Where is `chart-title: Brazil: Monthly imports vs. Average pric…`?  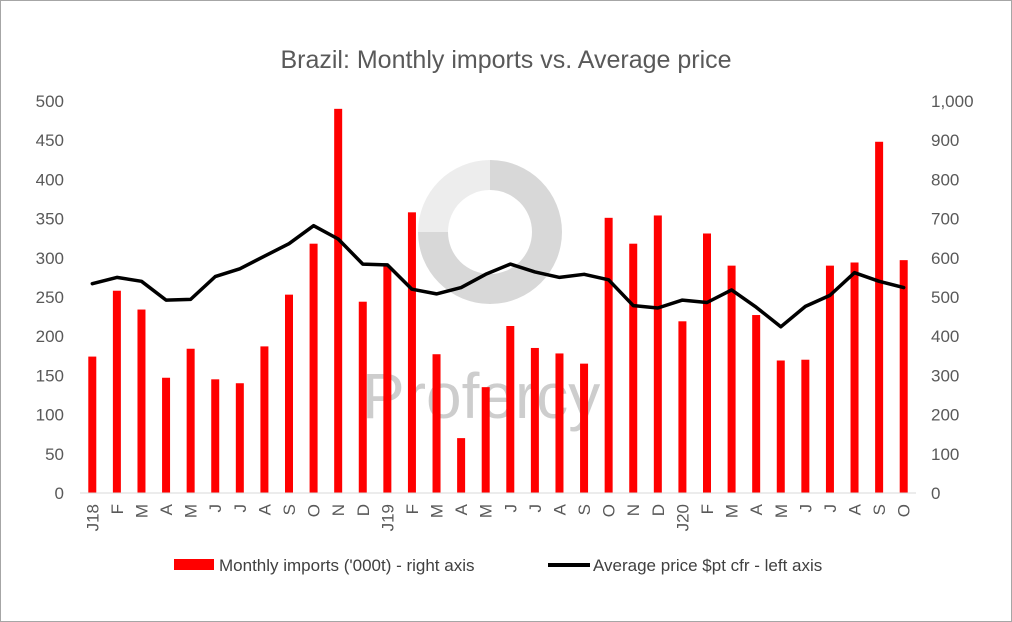 chart-title: Brazil: Monthly imports vs. Average pric… is located at coordinates (505, 60).